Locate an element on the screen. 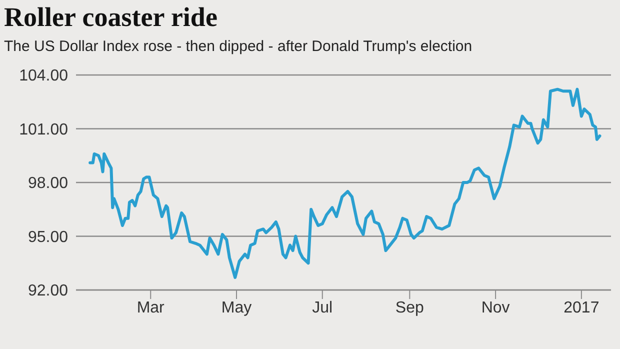  y-tick-label: 104.00 is located at coordinates (43, 76).